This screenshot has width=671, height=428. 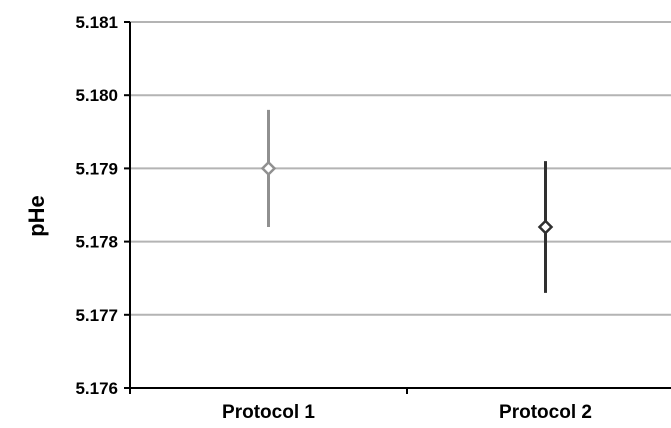 I want to click on y-tick-label: 5.176, so click(x=96, y=388).